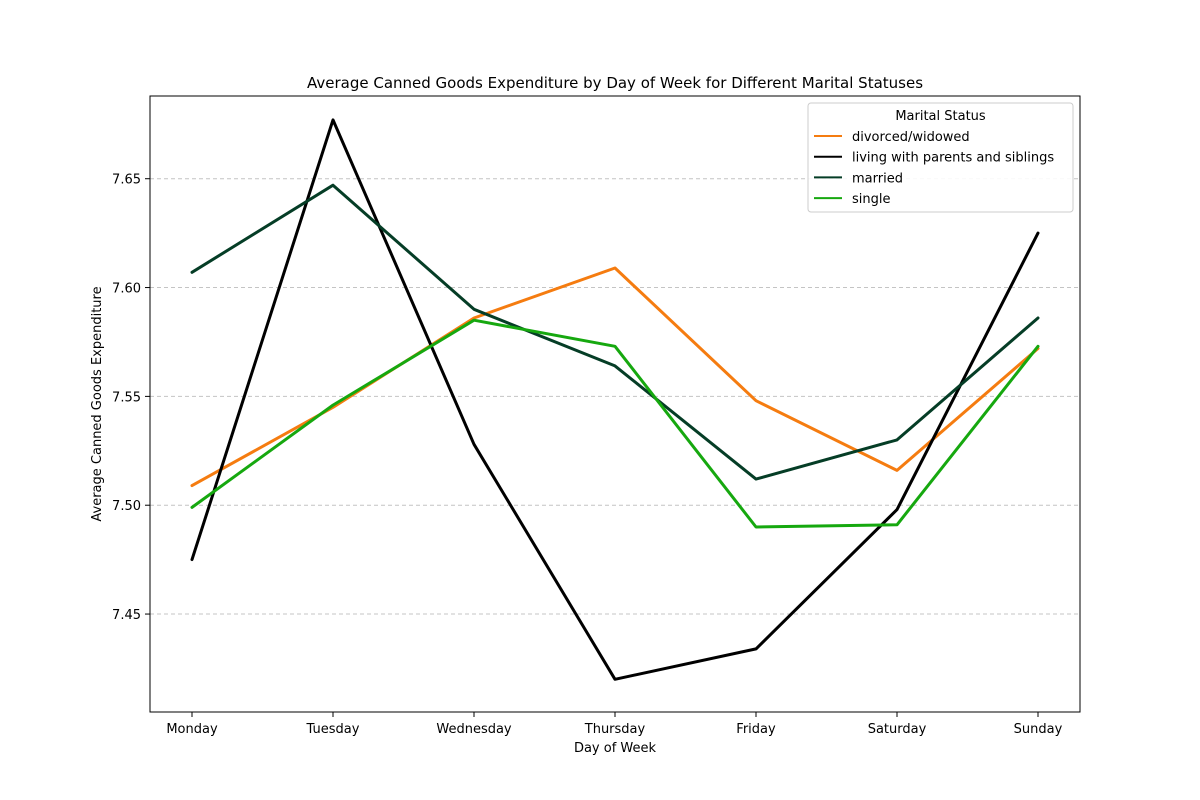 This screenshot has width=1200, height=800. What do you see at coordinates (756, 729) in the screenshot?
I see `x-tick-label: Friday` at bounding box center [756, 729].